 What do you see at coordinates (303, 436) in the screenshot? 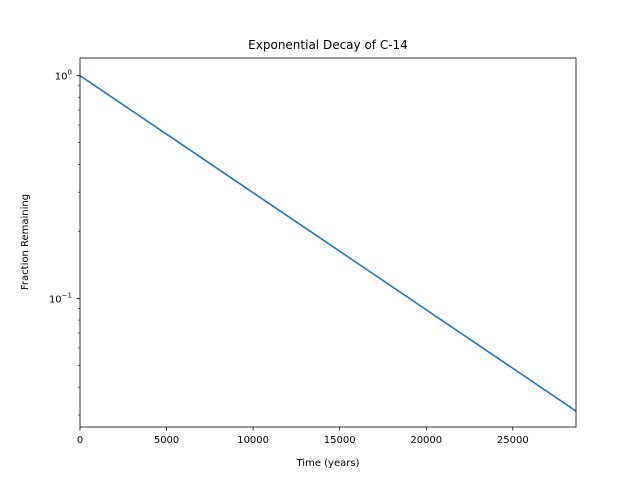
I see `x-axis-ticks: 0 5000 10000 15000 20000 25000` at bounding box center [303, 436].